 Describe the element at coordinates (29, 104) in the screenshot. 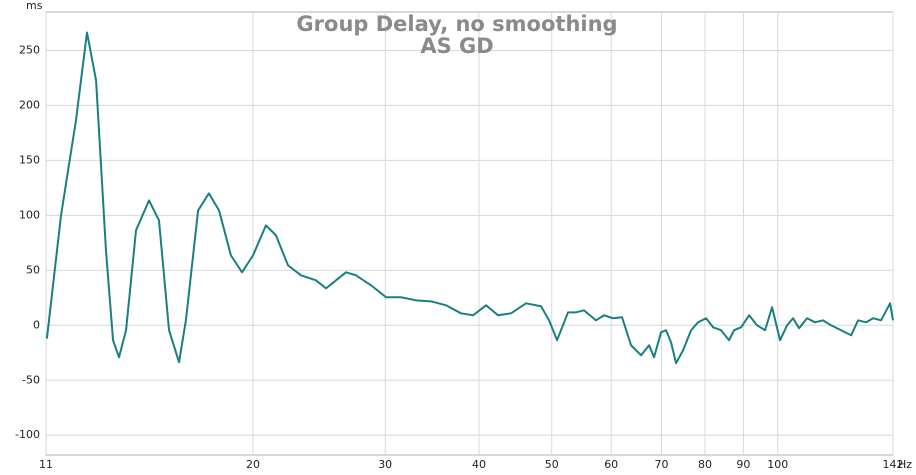

I see `y-tick-label: 200` at that location.